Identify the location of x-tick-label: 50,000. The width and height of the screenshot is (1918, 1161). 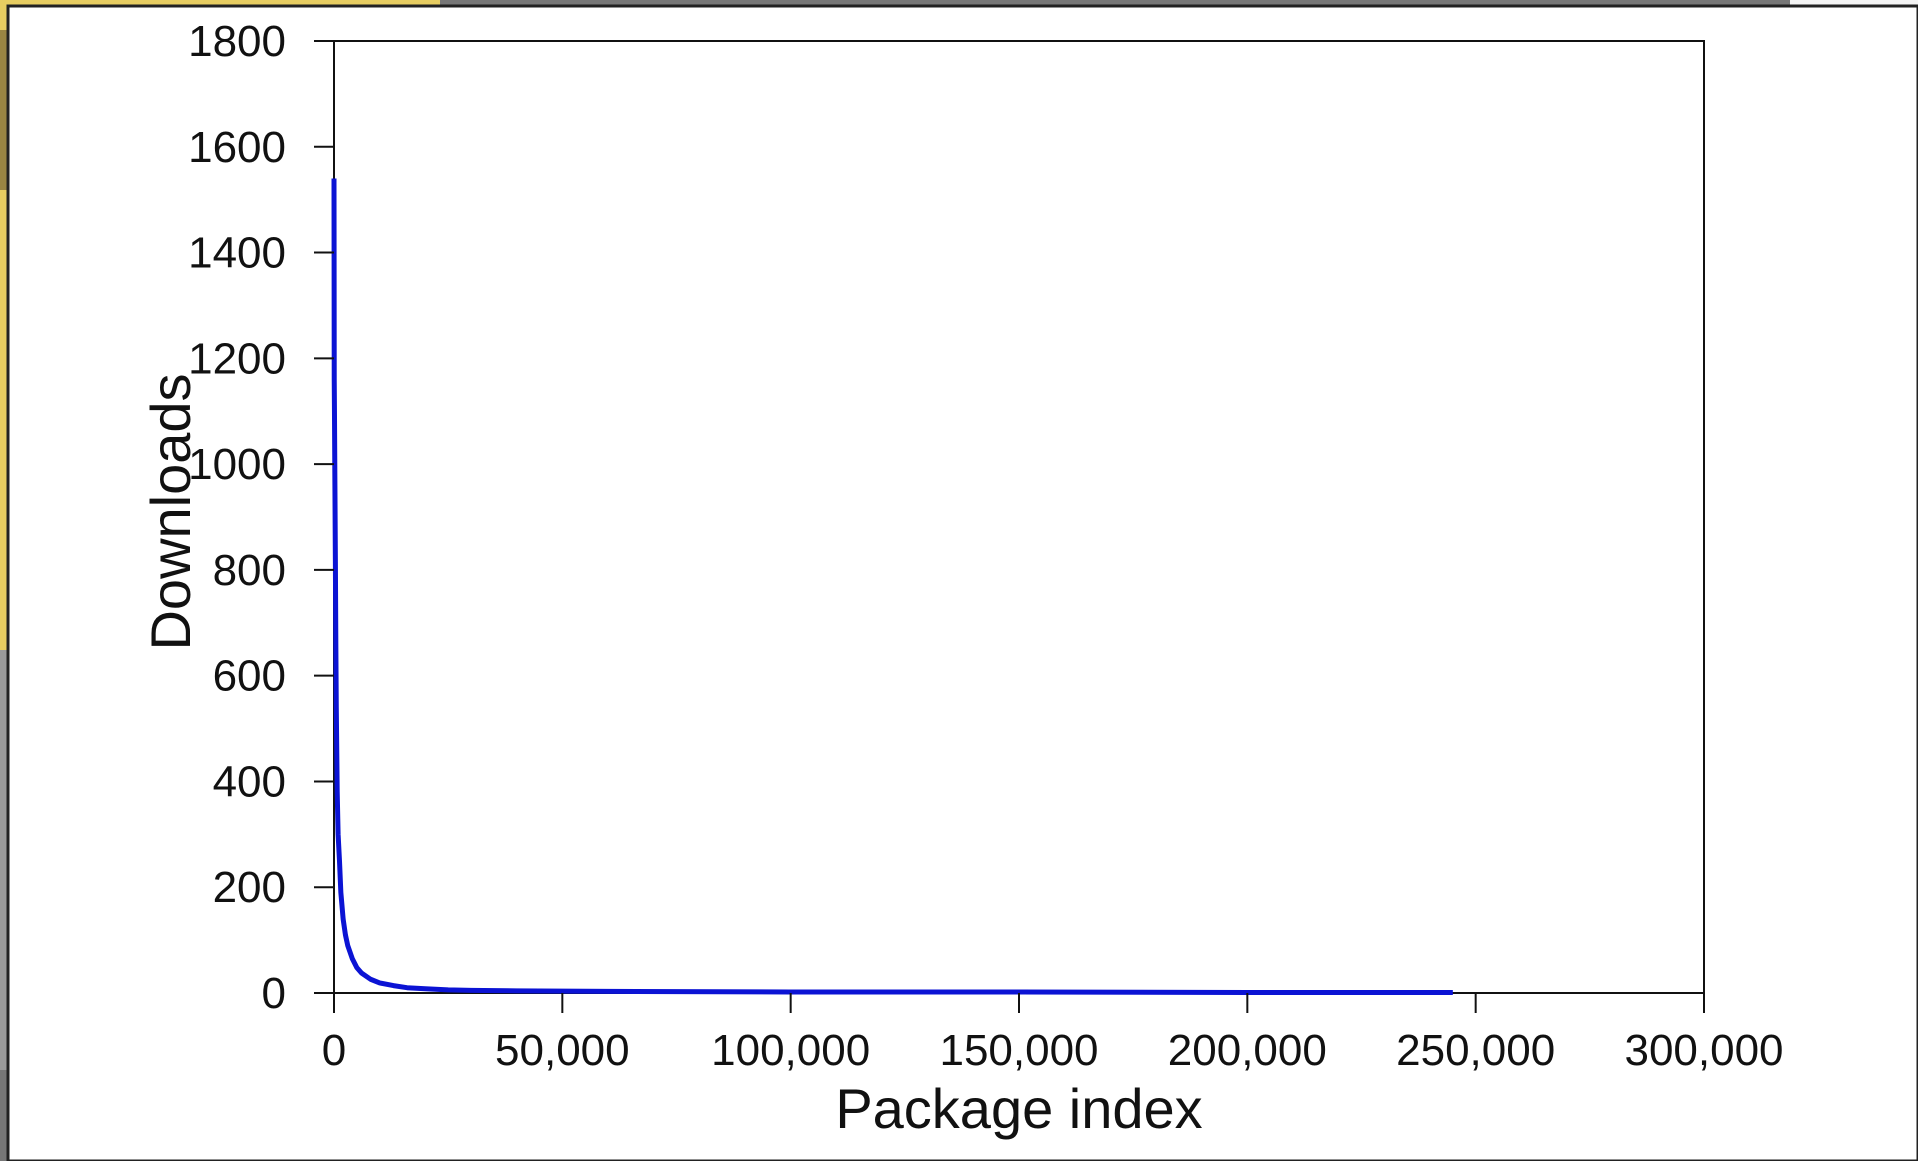
(562, 1050).